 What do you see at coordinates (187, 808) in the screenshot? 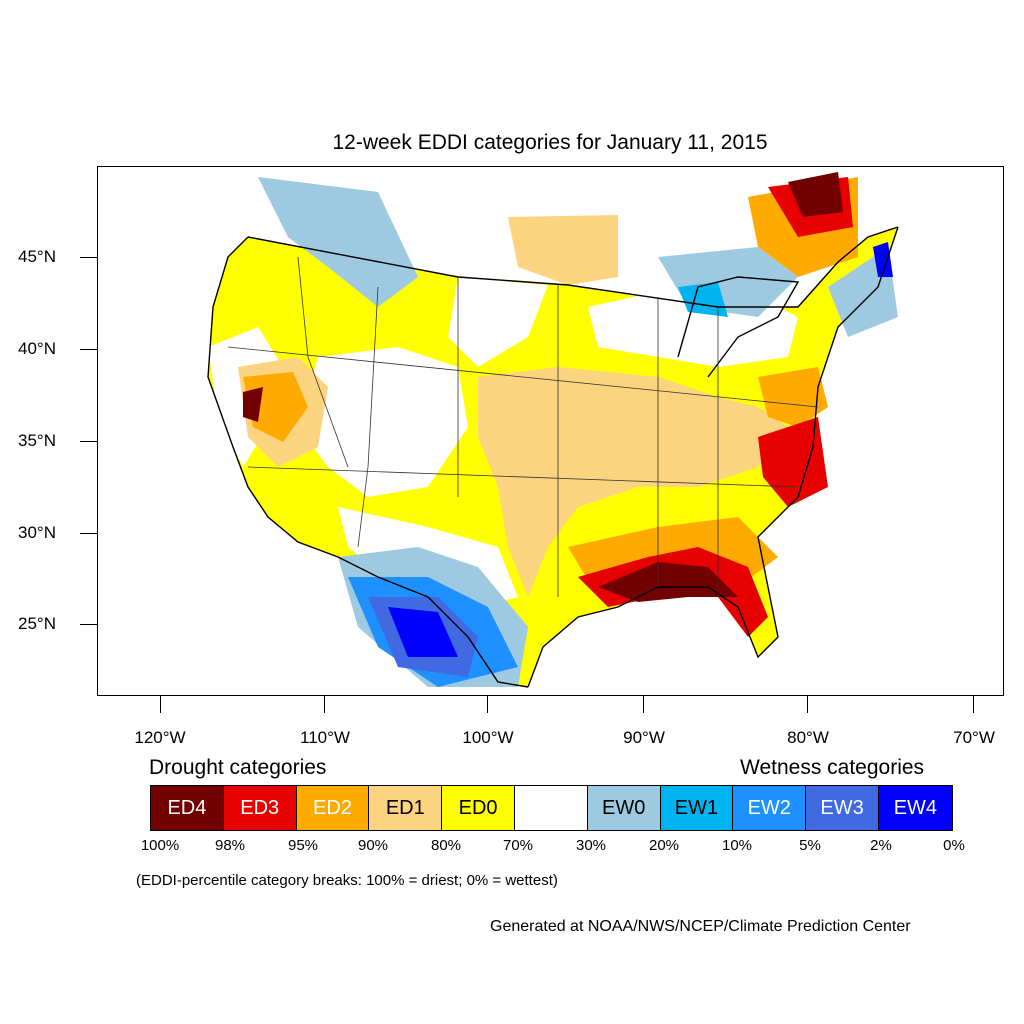
I see `legend-ed4: ED4` at bounding box center [187, 808].